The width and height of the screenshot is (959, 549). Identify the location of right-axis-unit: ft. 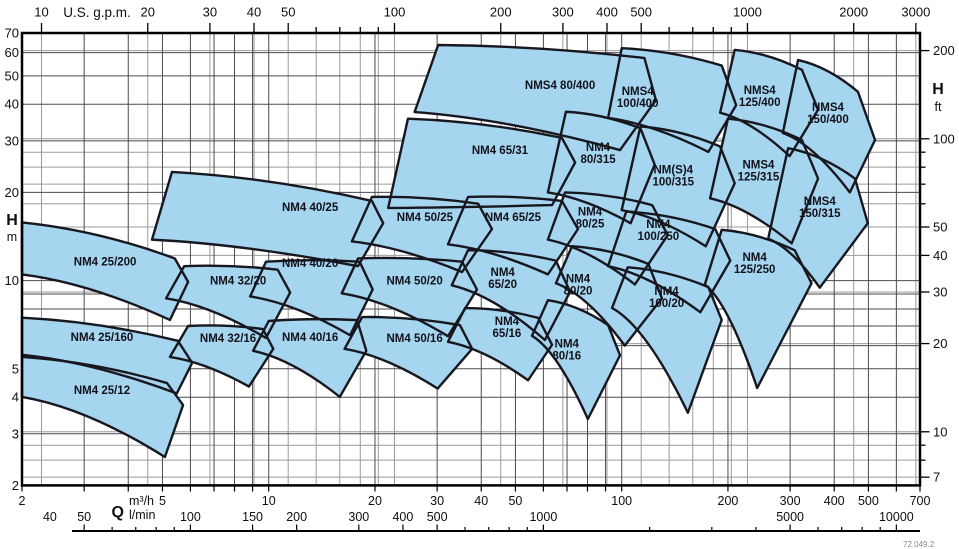
(938, 107).